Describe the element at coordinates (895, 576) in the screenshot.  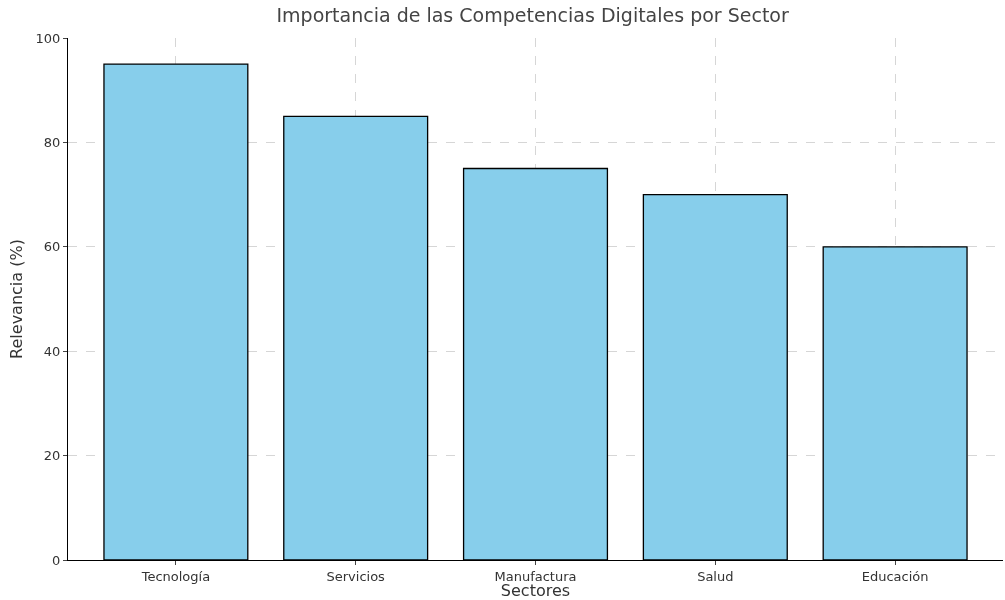
I see `x-tick-label: Educación` at that location.